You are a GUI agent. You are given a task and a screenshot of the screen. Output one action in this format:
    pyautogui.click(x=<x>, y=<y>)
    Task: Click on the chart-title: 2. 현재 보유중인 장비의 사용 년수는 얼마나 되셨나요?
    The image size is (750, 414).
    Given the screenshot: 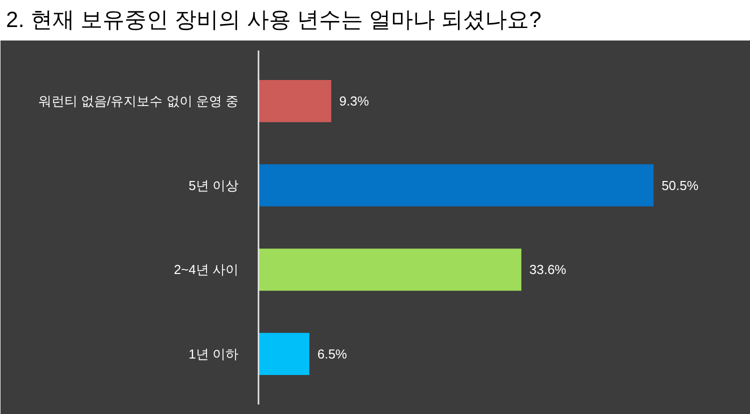 What is the action you would take?
    pyautogui.click(x=274, y=20)
    